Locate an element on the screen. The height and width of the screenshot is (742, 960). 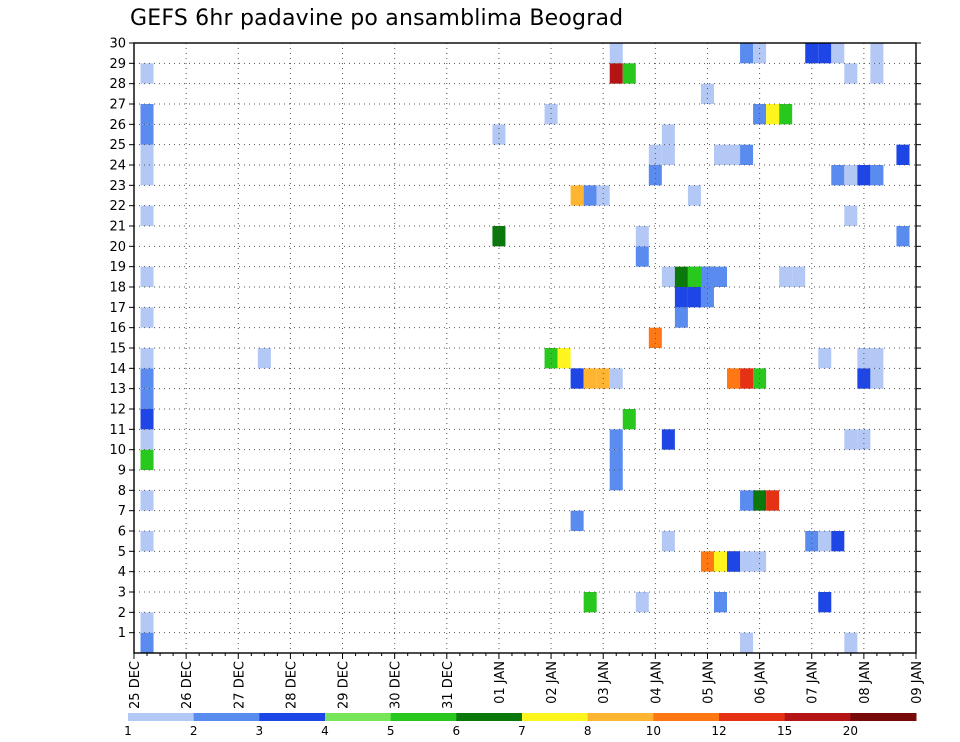
colorbar-label: 4 is located at coordinates (325, 731).